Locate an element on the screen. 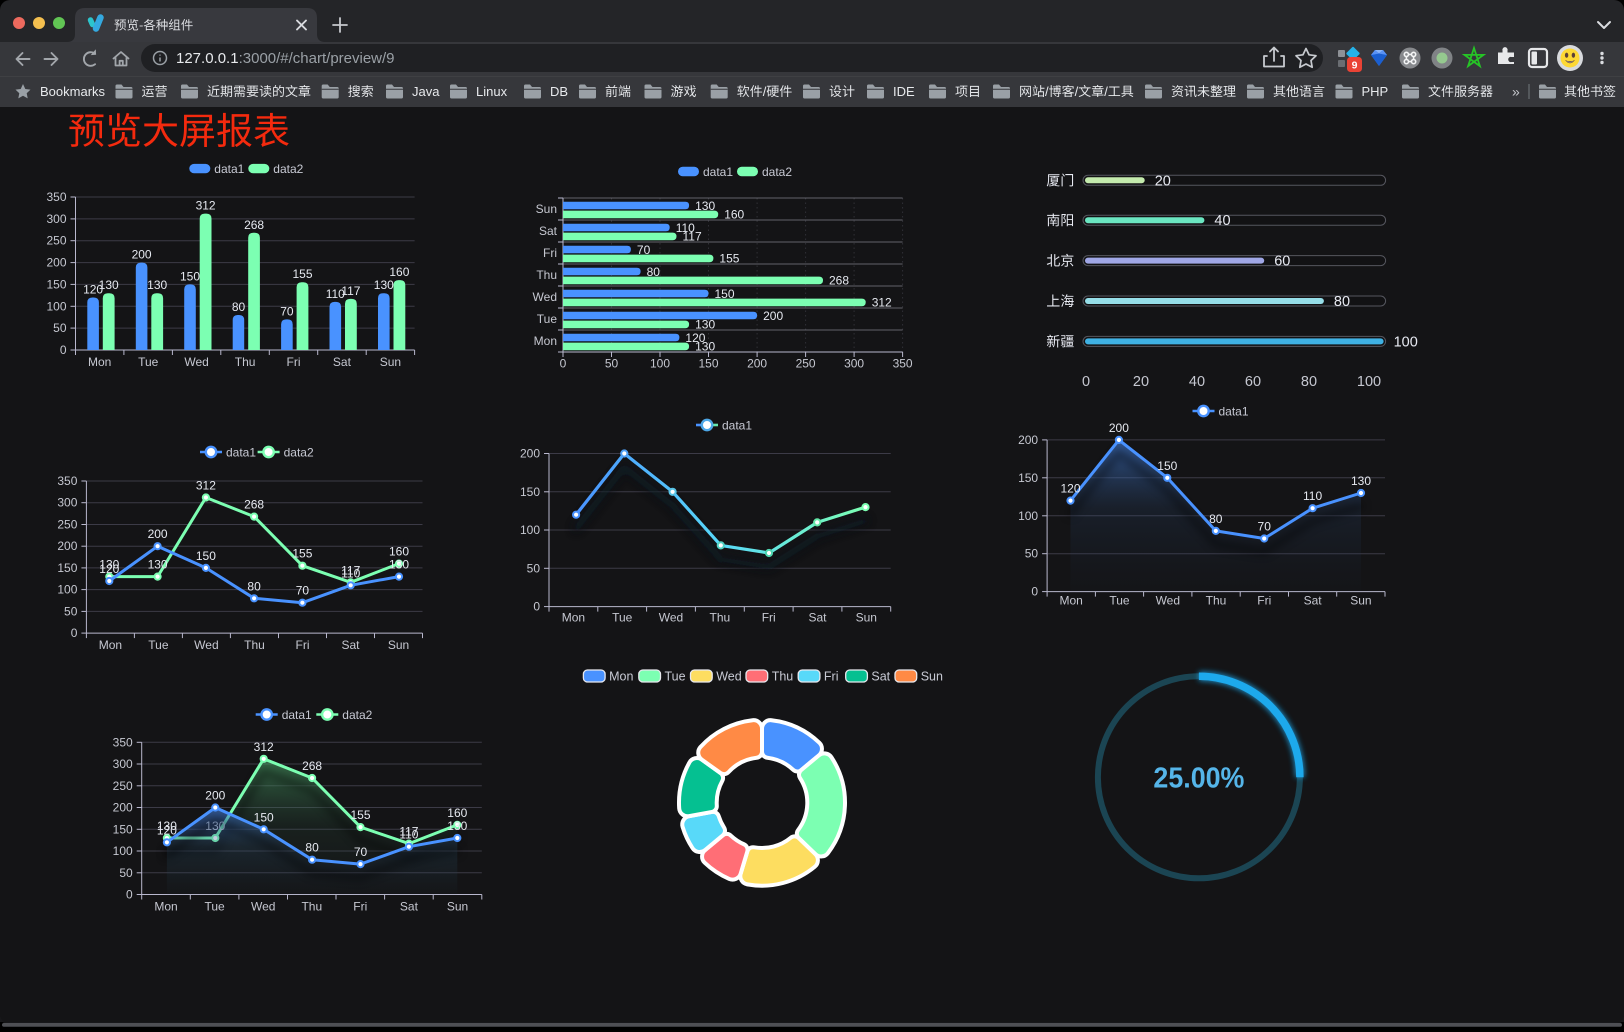  svg-text: data2 is located at coordinates (777, 172).